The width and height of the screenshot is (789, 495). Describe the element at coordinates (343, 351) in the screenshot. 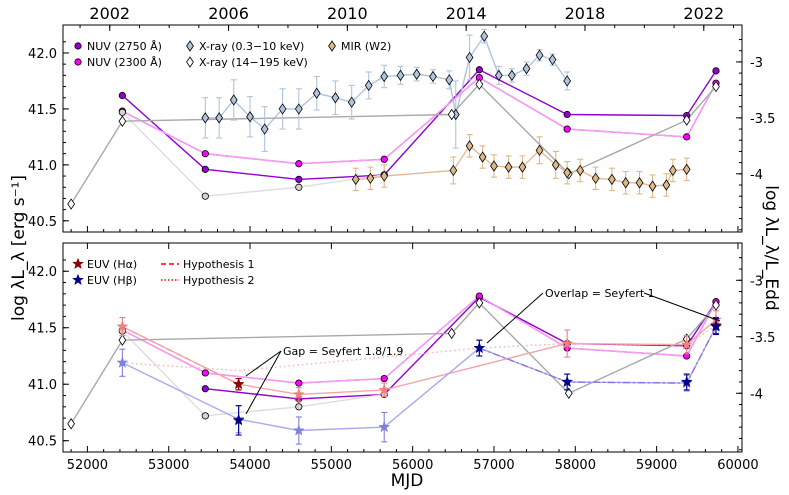

I see `annotation-gap: Gap = Seyfert 1.8/1.9` at that location.